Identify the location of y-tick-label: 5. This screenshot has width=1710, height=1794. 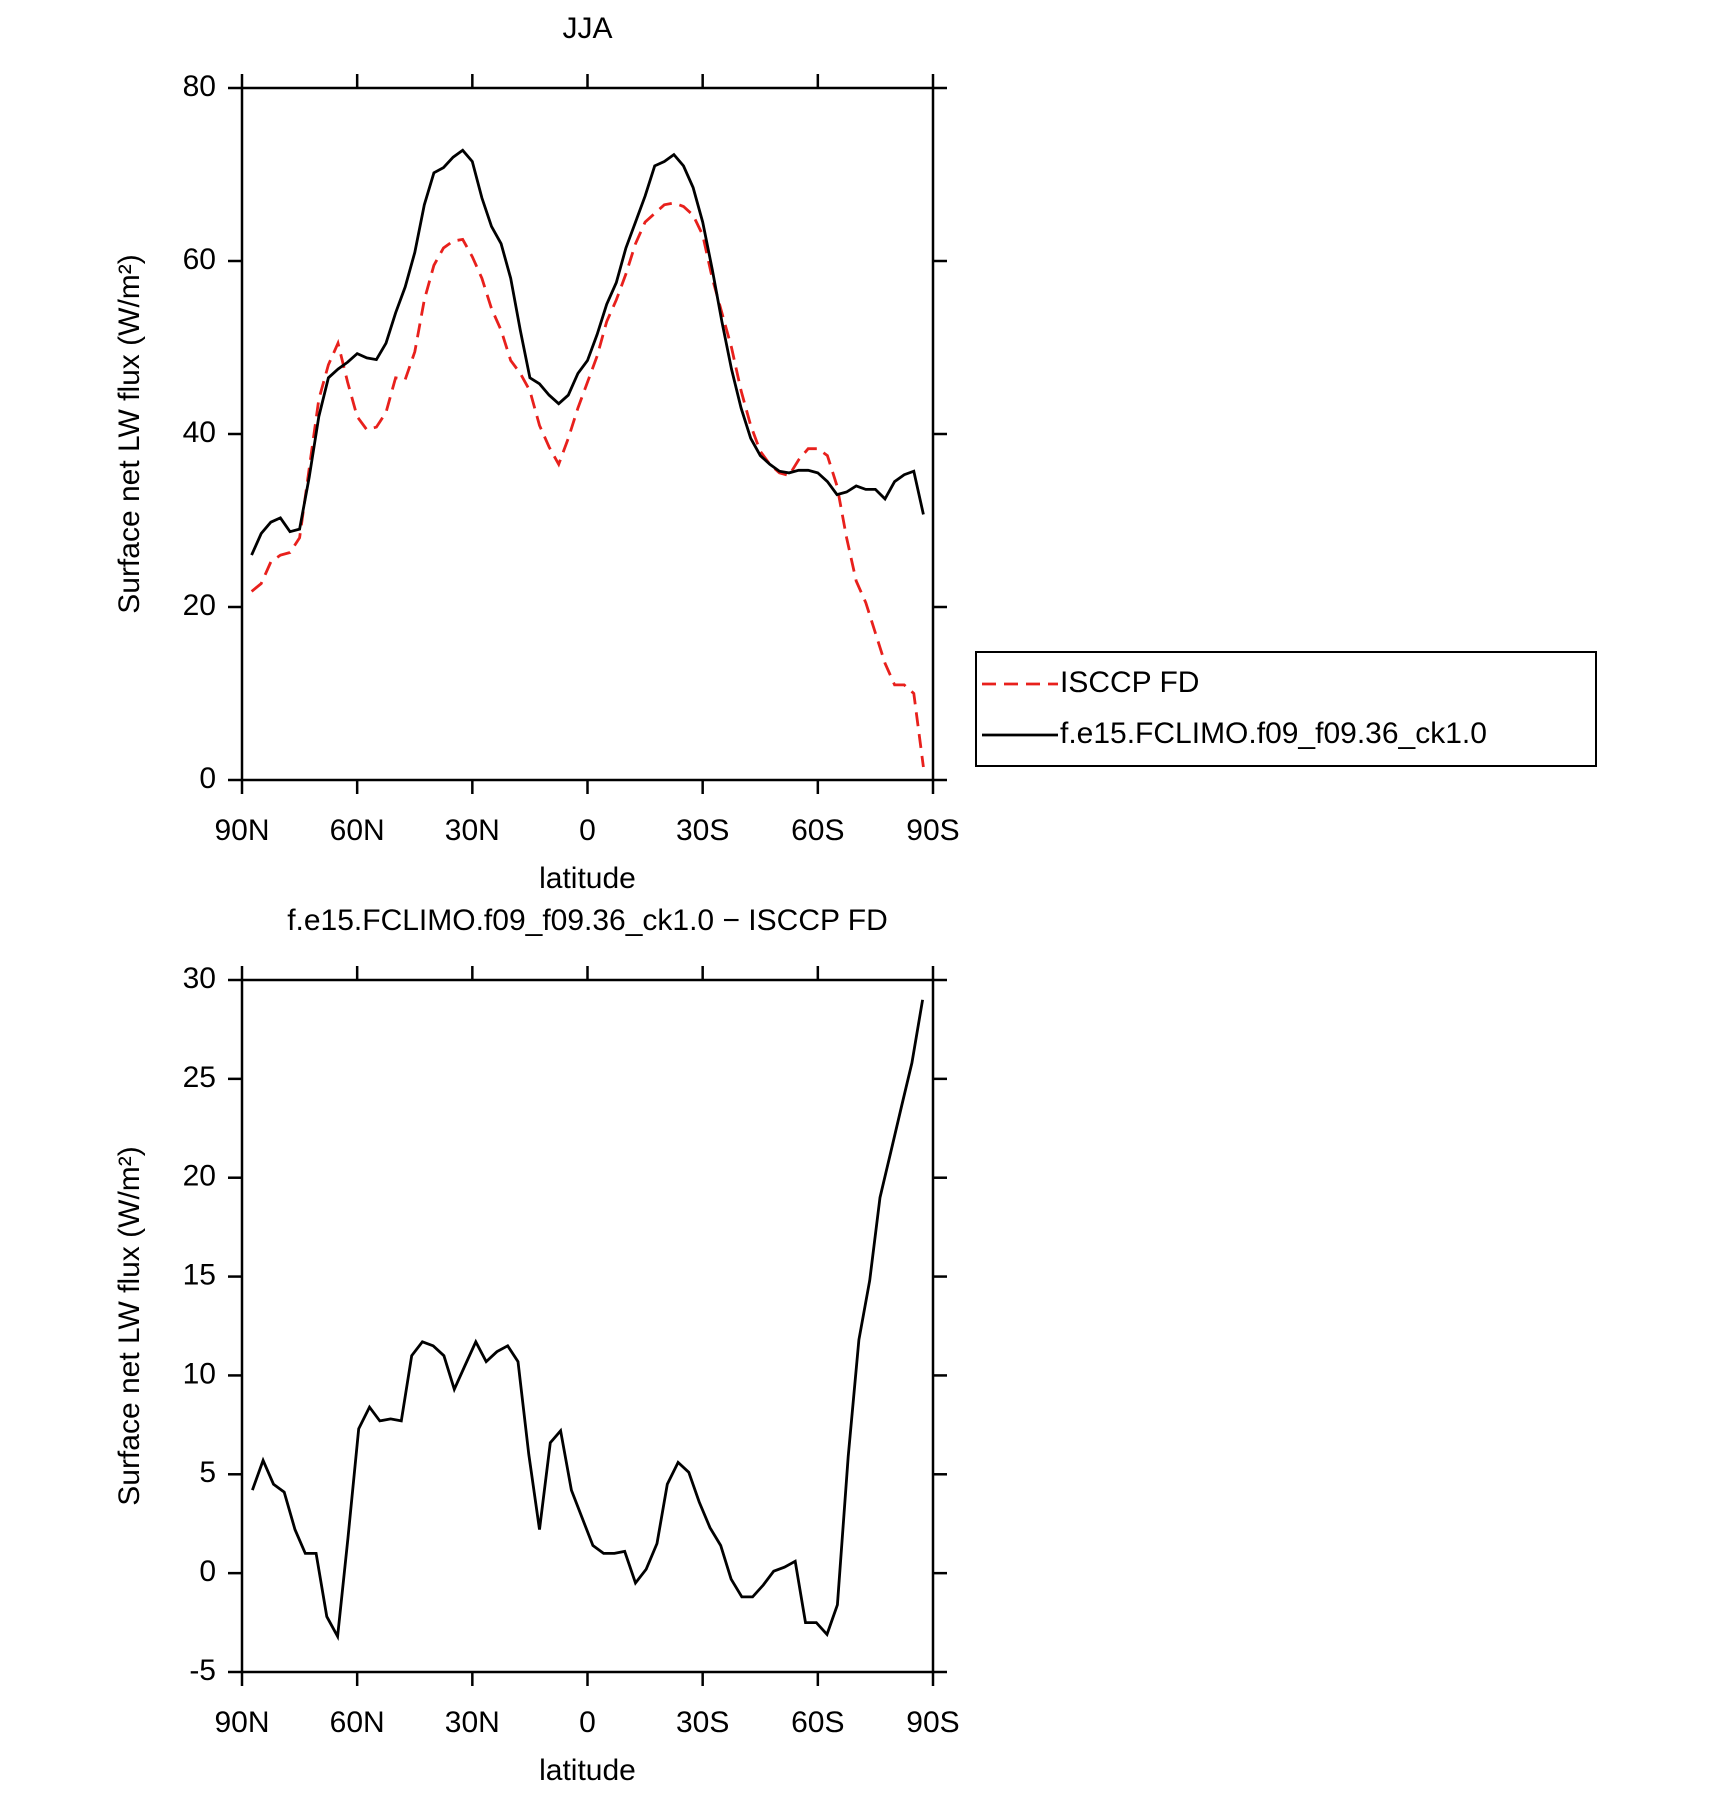
(207, 1472).